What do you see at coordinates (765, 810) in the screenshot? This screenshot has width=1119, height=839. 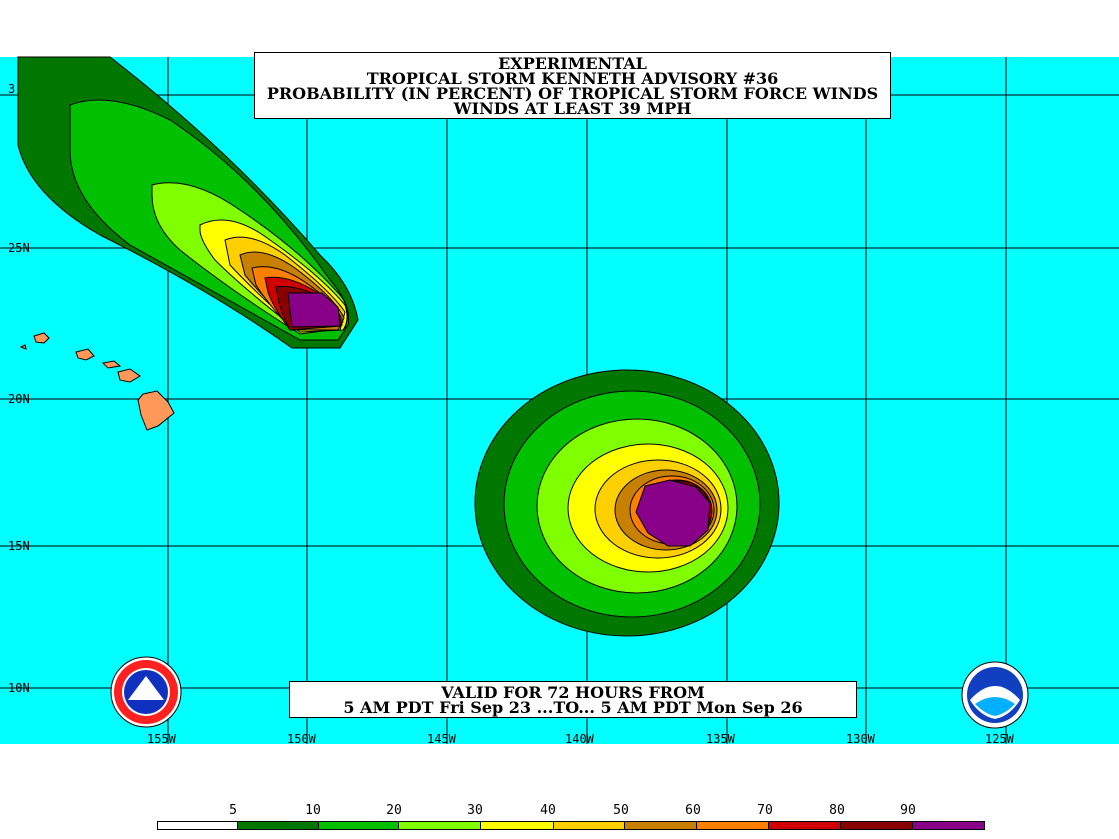 I see `legend-value: 70` at bounding box center [765, 810].